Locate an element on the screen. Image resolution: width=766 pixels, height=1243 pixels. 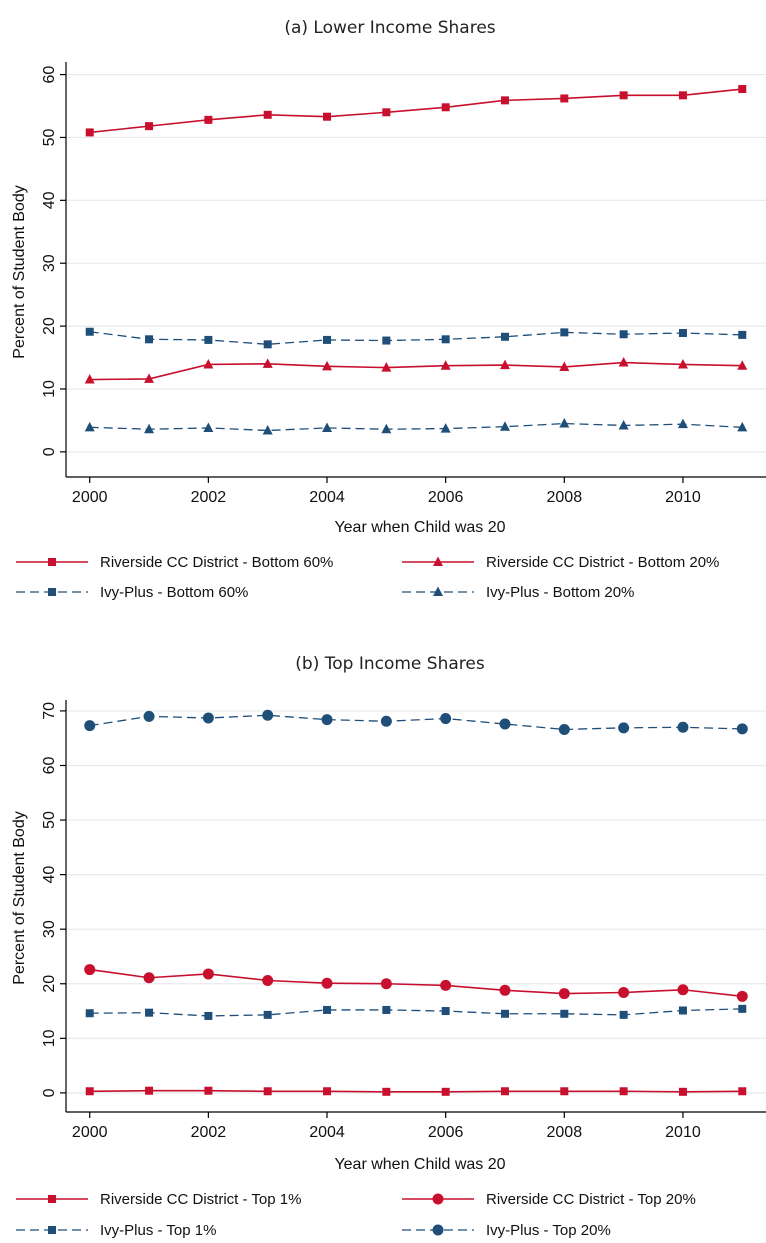
y-axis-label: Percent of Student Body is located at coordinates (19, 271).